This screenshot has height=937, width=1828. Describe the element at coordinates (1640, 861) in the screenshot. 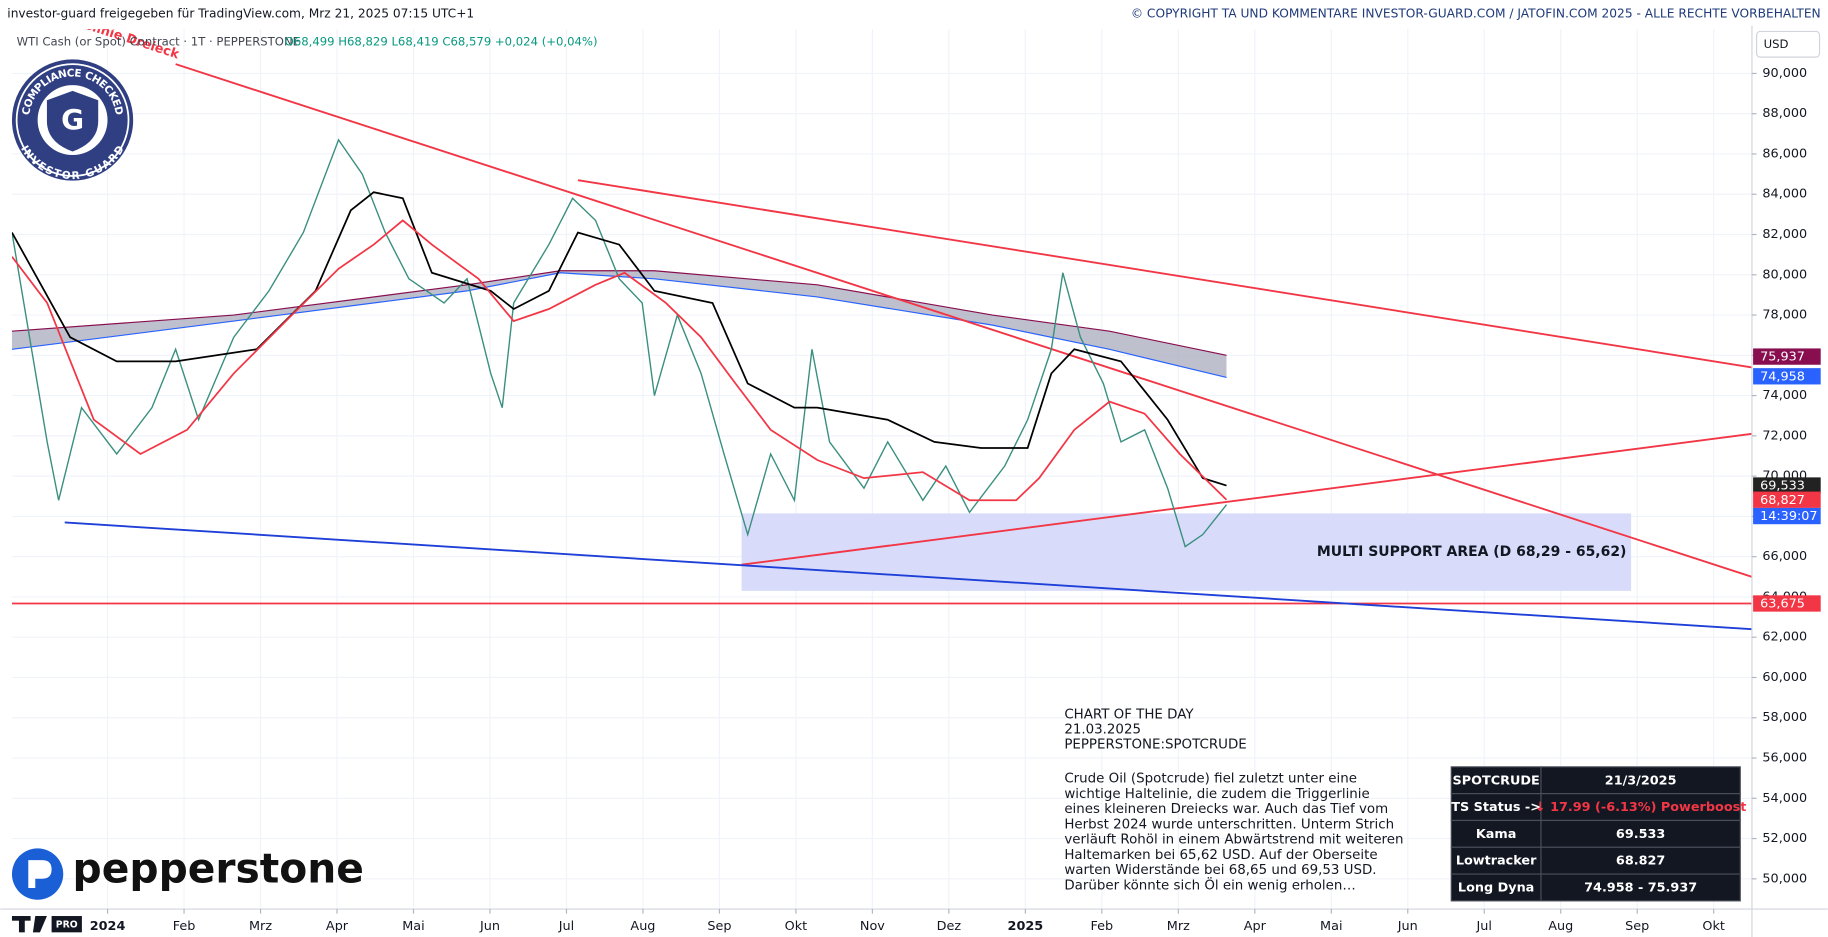

I see `table-cell-text: 68.827` at that location.